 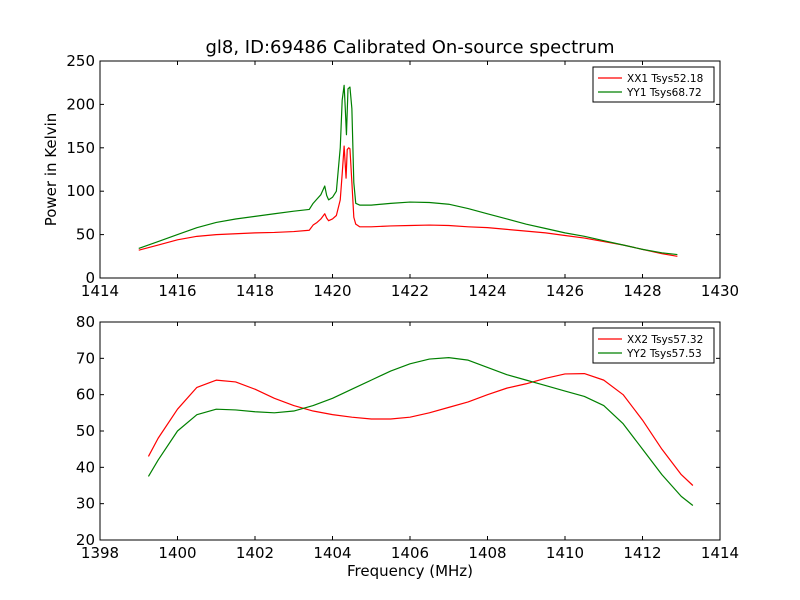 I want to click on bottom-legend: XX2 Tsys57.32 YY2 Tsys57.53, so click(x=653, y=345).